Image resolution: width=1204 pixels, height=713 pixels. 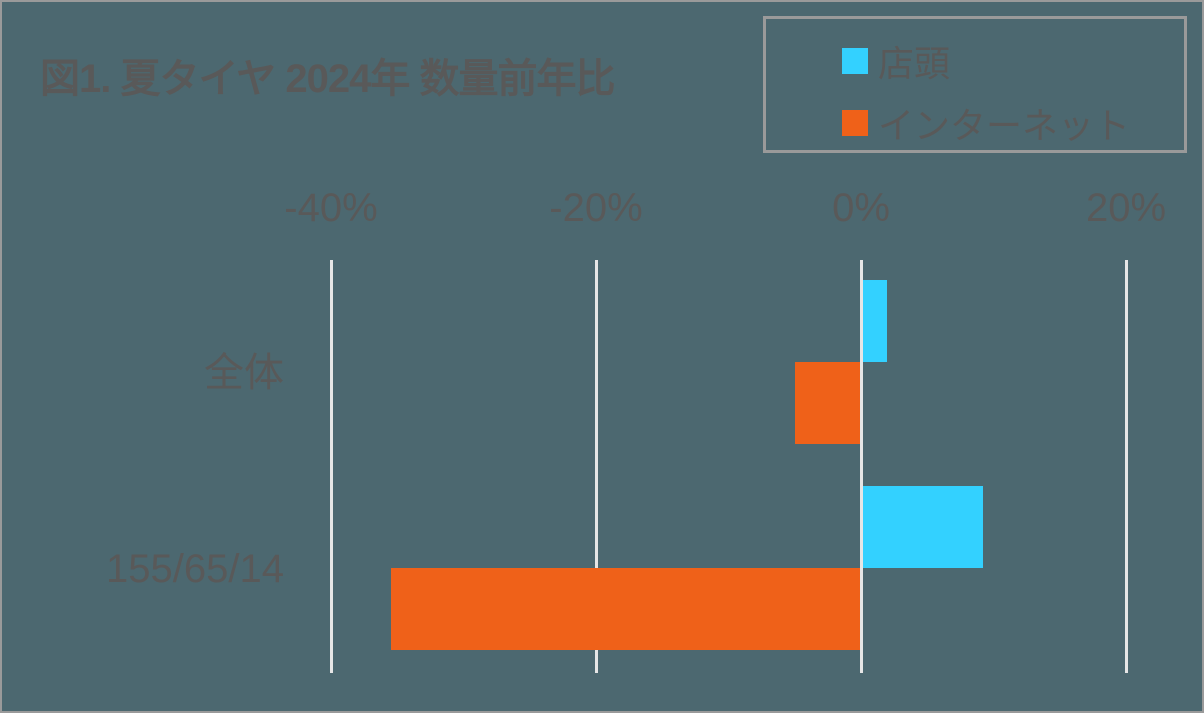 What do you see at coordinates (975, 84) in the screenshot?
I see `legend: 店頭 インターネット` at bounding box center [975, 84].